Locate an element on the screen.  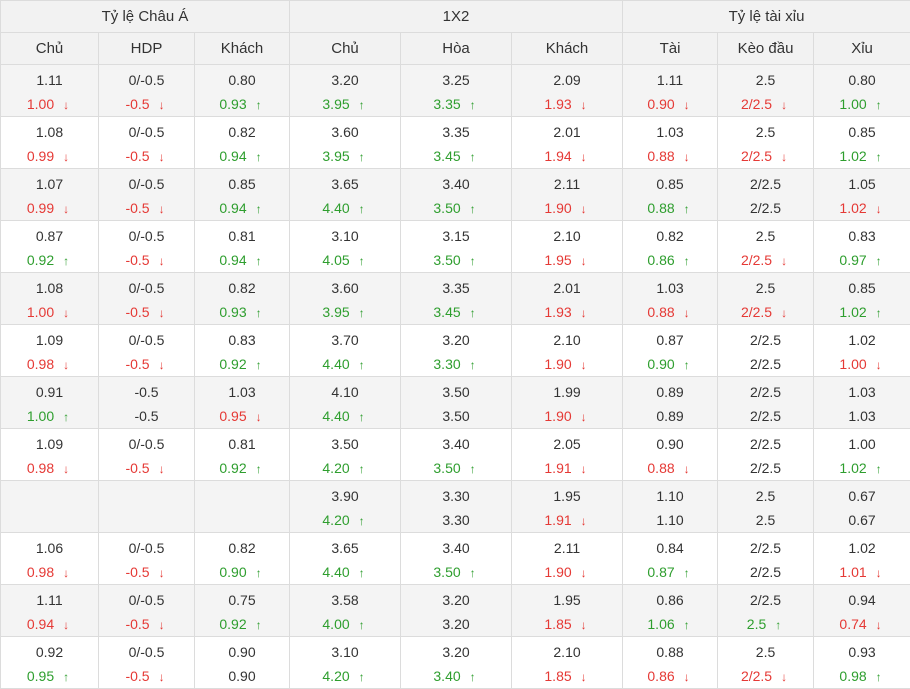
opening-odds: 3.25 is located at coordinates (455, 80).